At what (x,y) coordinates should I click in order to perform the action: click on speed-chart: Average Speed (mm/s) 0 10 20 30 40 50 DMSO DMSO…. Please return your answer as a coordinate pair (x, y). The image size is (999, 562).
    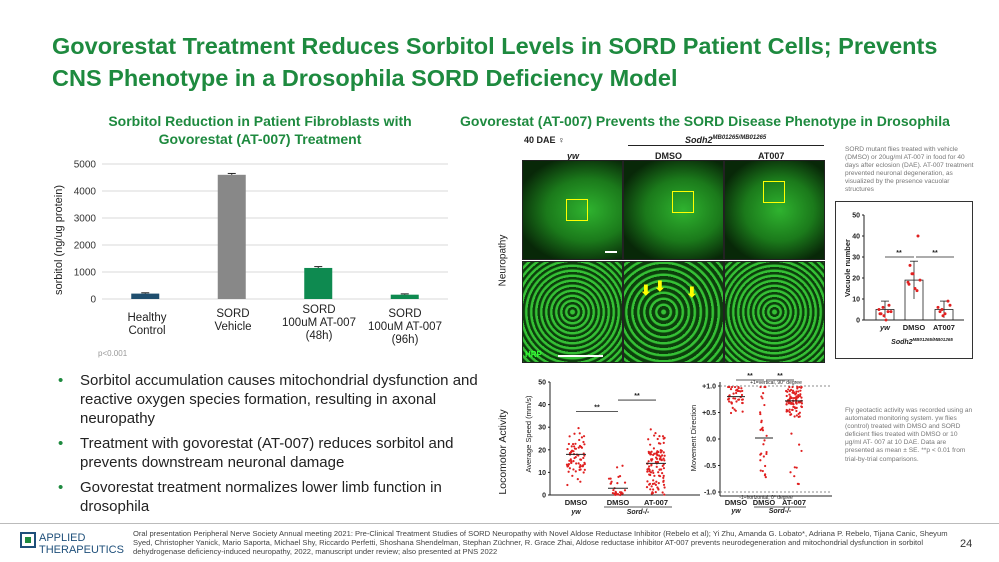
    Looking at the image, I should click on (612, 448).